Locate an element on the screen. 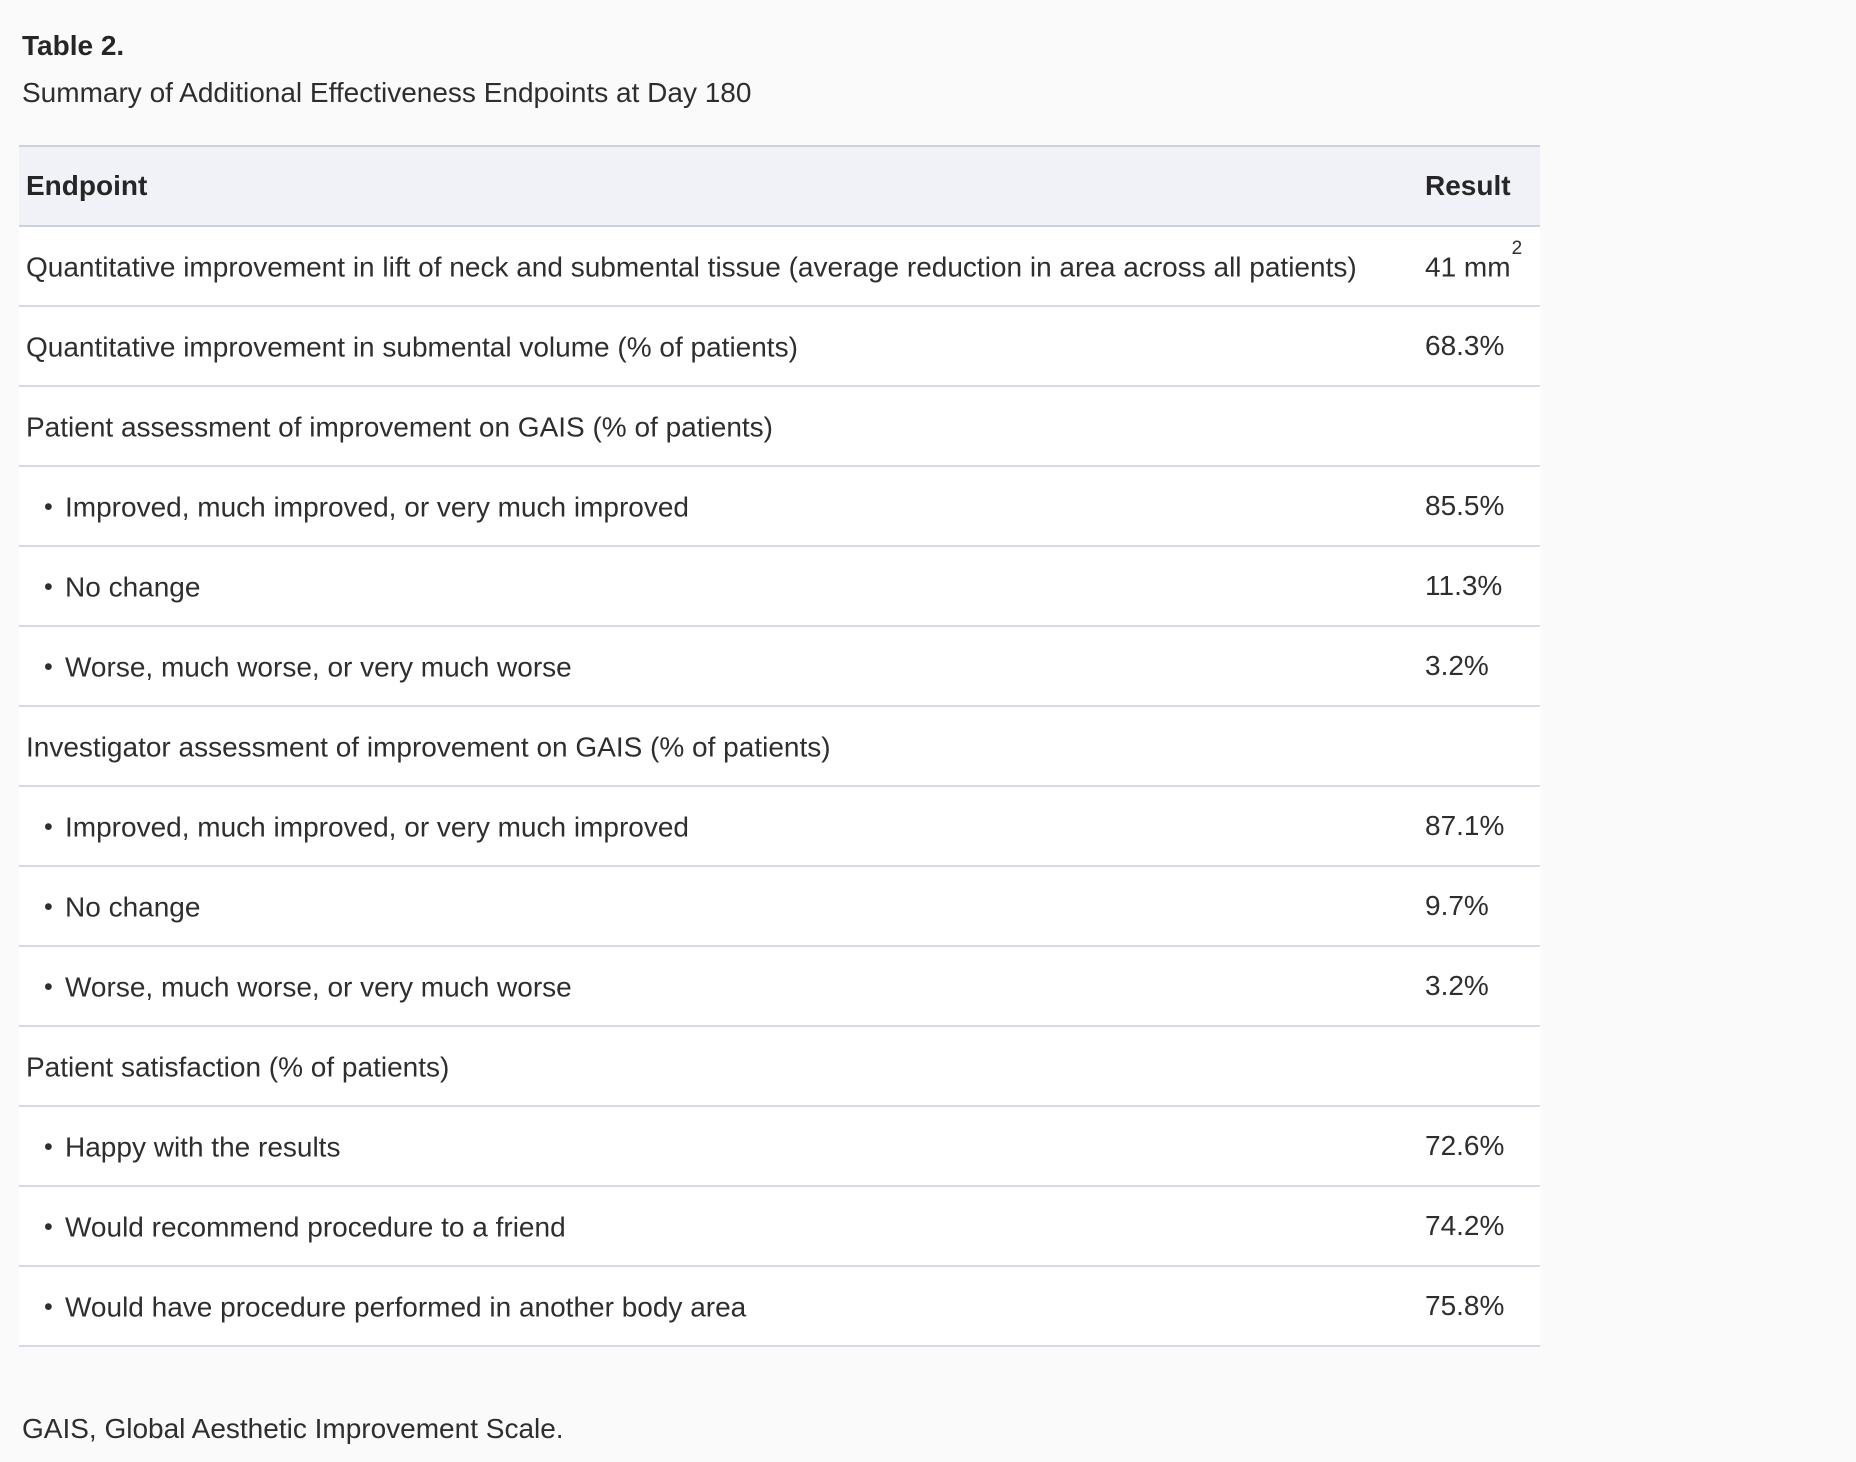  column-header-result: Result is located at coordinates (1474, 186).